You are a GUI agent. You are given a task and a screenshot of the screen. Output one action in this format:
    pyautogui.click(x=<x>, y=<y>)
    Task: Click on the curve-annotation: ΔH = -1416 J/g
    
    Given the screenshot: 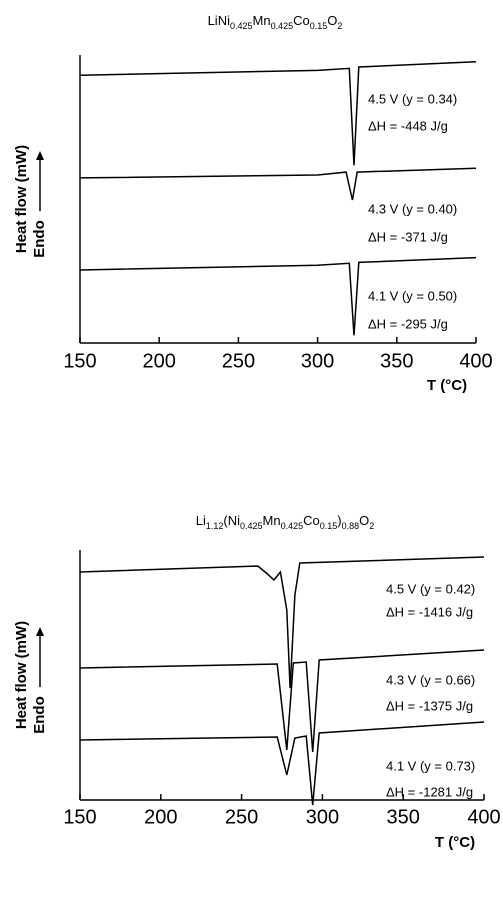 What is the action you would take?
    pyautogui.click(x=429, y=611)
    